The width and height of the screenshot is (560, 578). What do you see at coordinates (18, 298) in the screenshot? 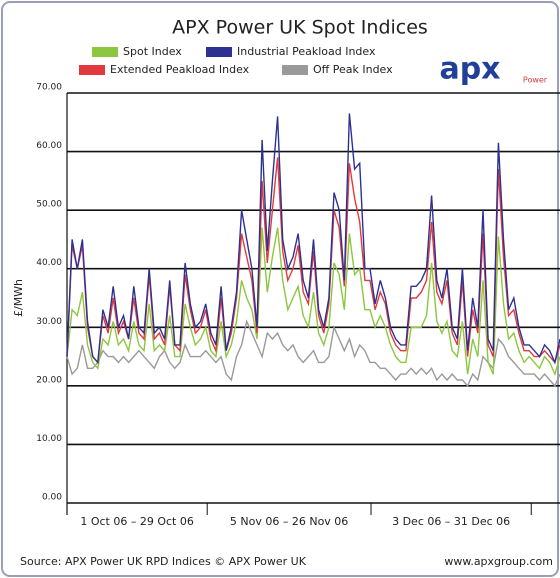
I see `y-axis-label: £/MWh` at bounding box center [18, 298].